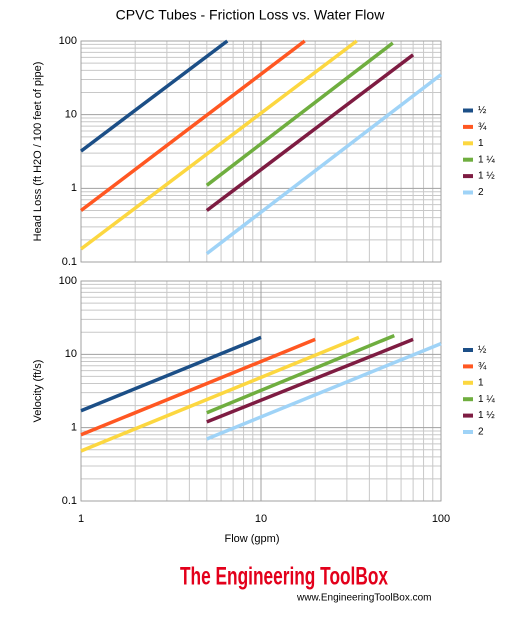 This screenshot has height=619, width=508. Describe the element at coordinates (38, 391) in the screenshot. I see `y-axis-label: Velocity (ft/s)` at that location.